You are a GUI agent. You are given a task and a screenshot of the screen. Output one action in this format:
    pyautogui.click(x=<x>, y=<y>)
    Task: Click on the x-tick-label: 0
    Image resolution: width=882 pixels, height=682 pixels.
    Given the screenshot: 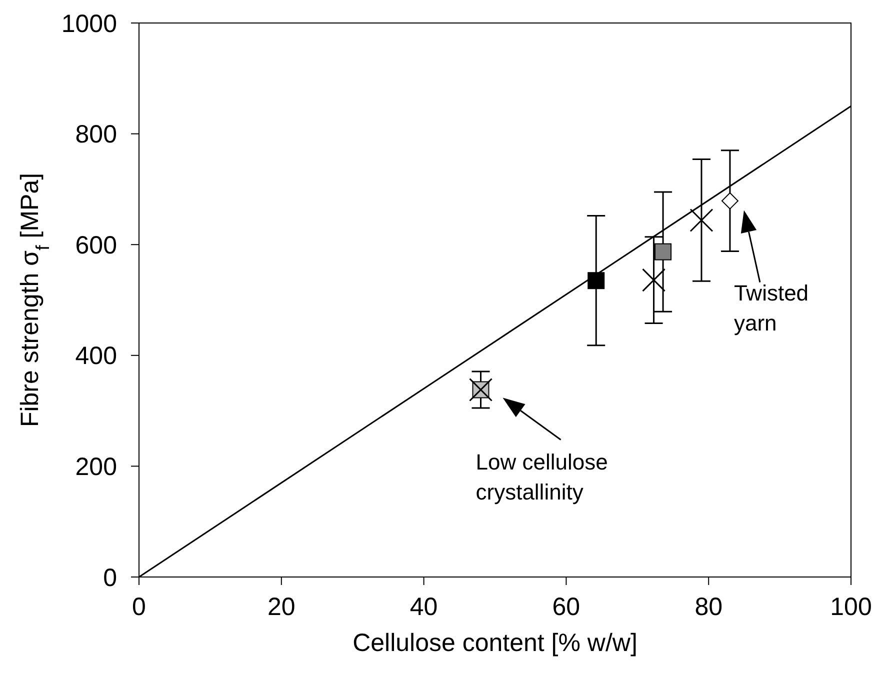 What is the action you would take?
    pyautogui.click(x=139, y=607)
    